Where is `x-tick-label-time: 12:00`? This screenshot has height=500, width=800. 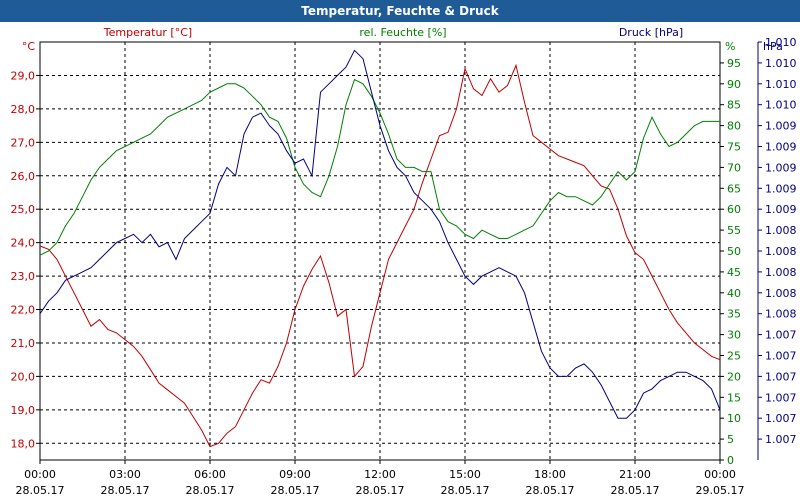
x-tick-label-time: 12:00 is located at coordinates (380, 474).